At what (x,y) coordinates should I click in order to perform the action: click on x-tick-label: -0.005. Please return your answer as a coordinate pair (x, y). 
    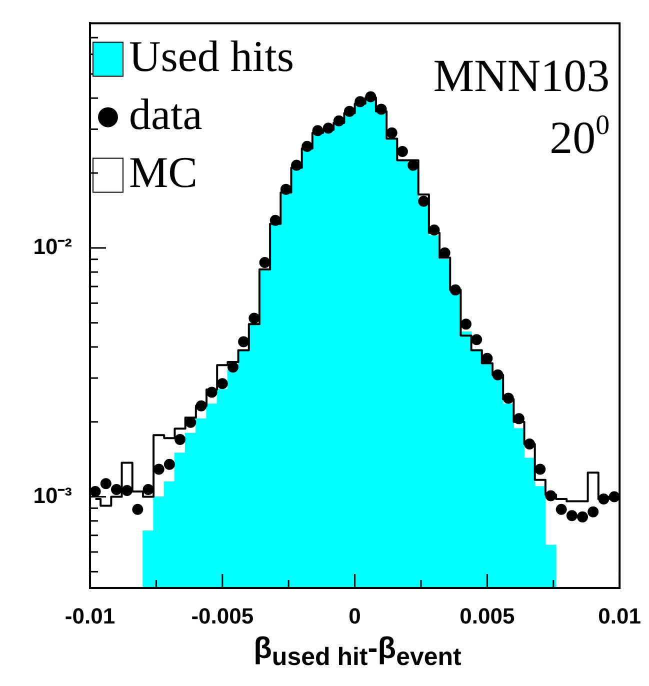
    Looking at the image, I should click on (222, 615).